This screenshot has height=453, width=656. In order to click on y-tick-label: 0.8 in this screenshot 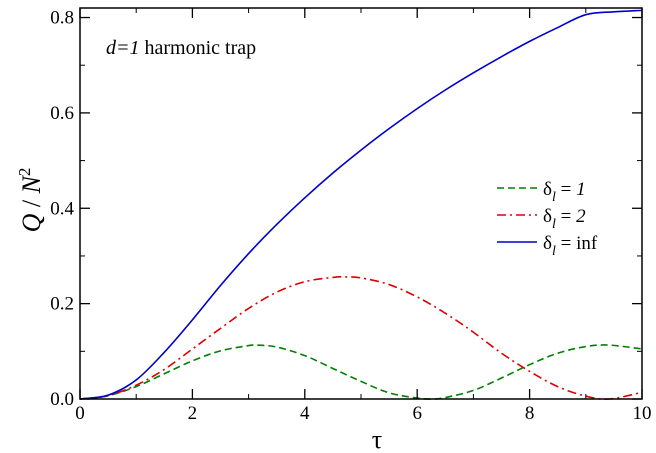, I will do `click(62, 18)`.